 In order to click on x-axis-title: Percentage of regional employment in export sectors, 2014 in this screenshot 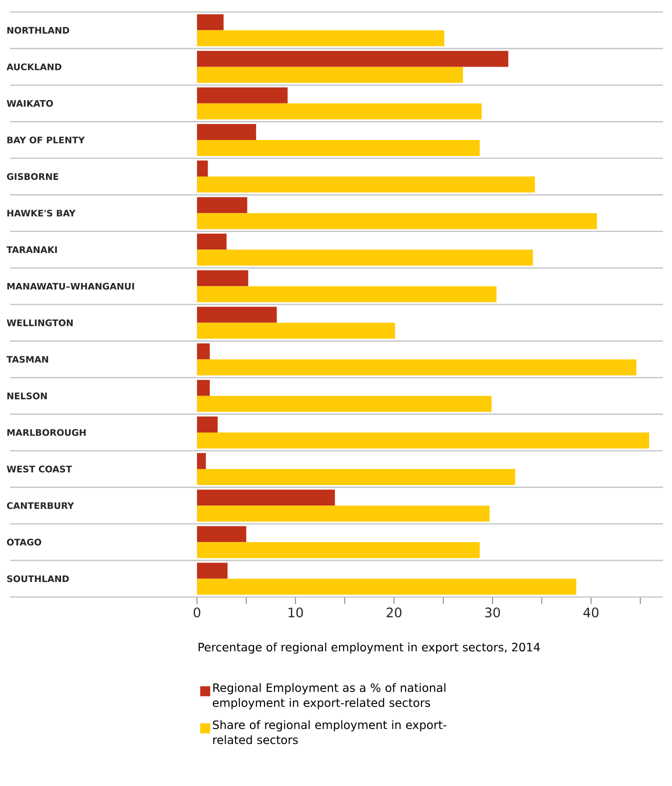, I will do `click(369, 648)`.